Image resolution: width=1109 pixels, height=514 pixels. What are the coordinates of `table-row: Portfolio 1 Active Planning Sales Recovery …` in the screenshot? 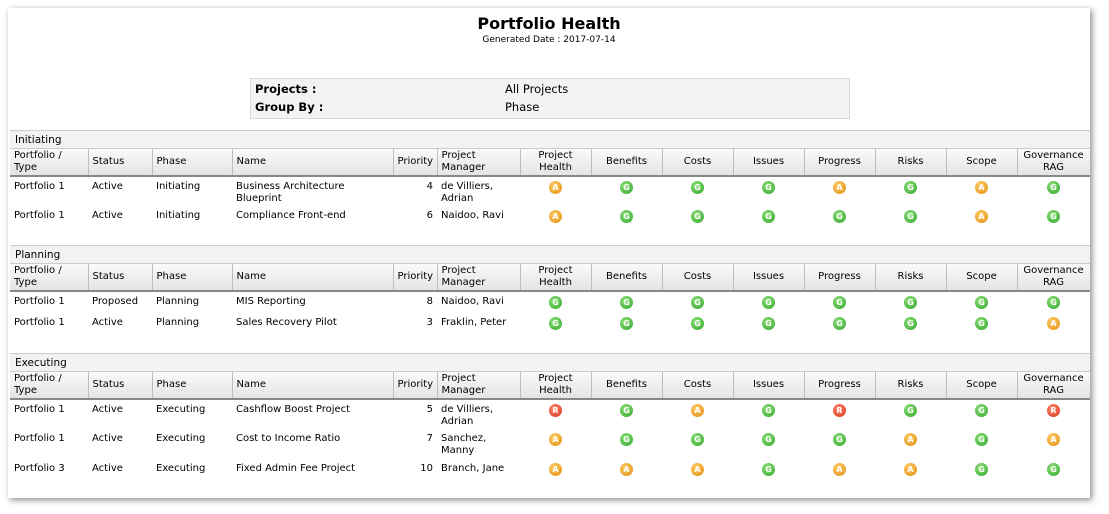 It's located at (550, 324).